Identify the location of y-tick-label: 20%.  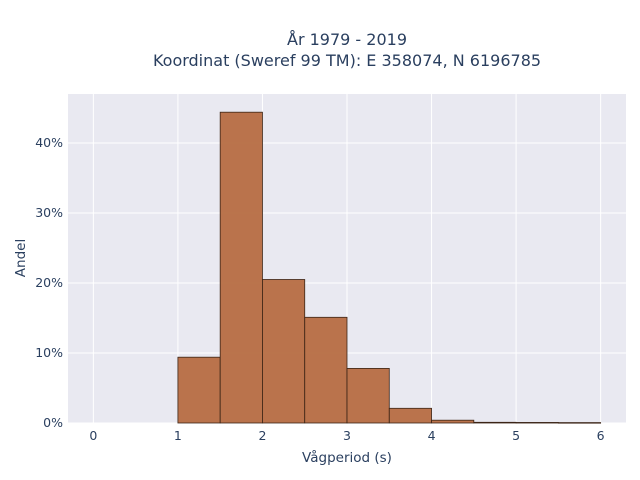
(49, 282).